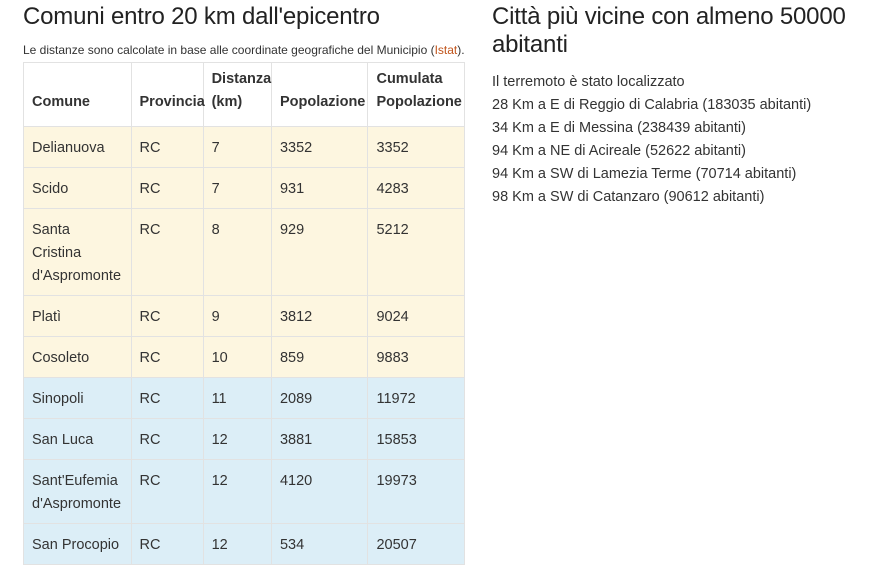 This screenshot has width=873, height=571. I want to click on table-row: San Procopio RC 12 534 20507, so click(244, 544).